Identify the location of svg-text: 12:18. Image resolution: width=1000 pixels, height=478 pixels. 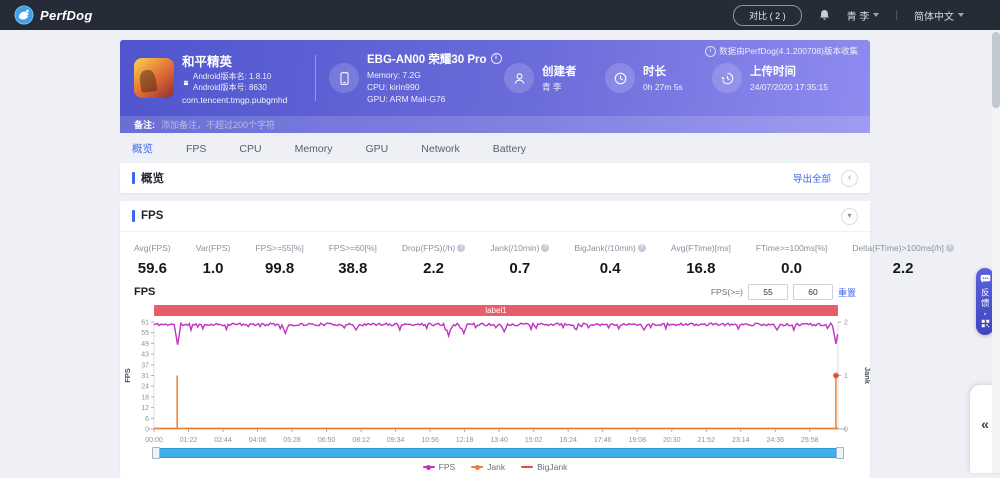
(465, 440).